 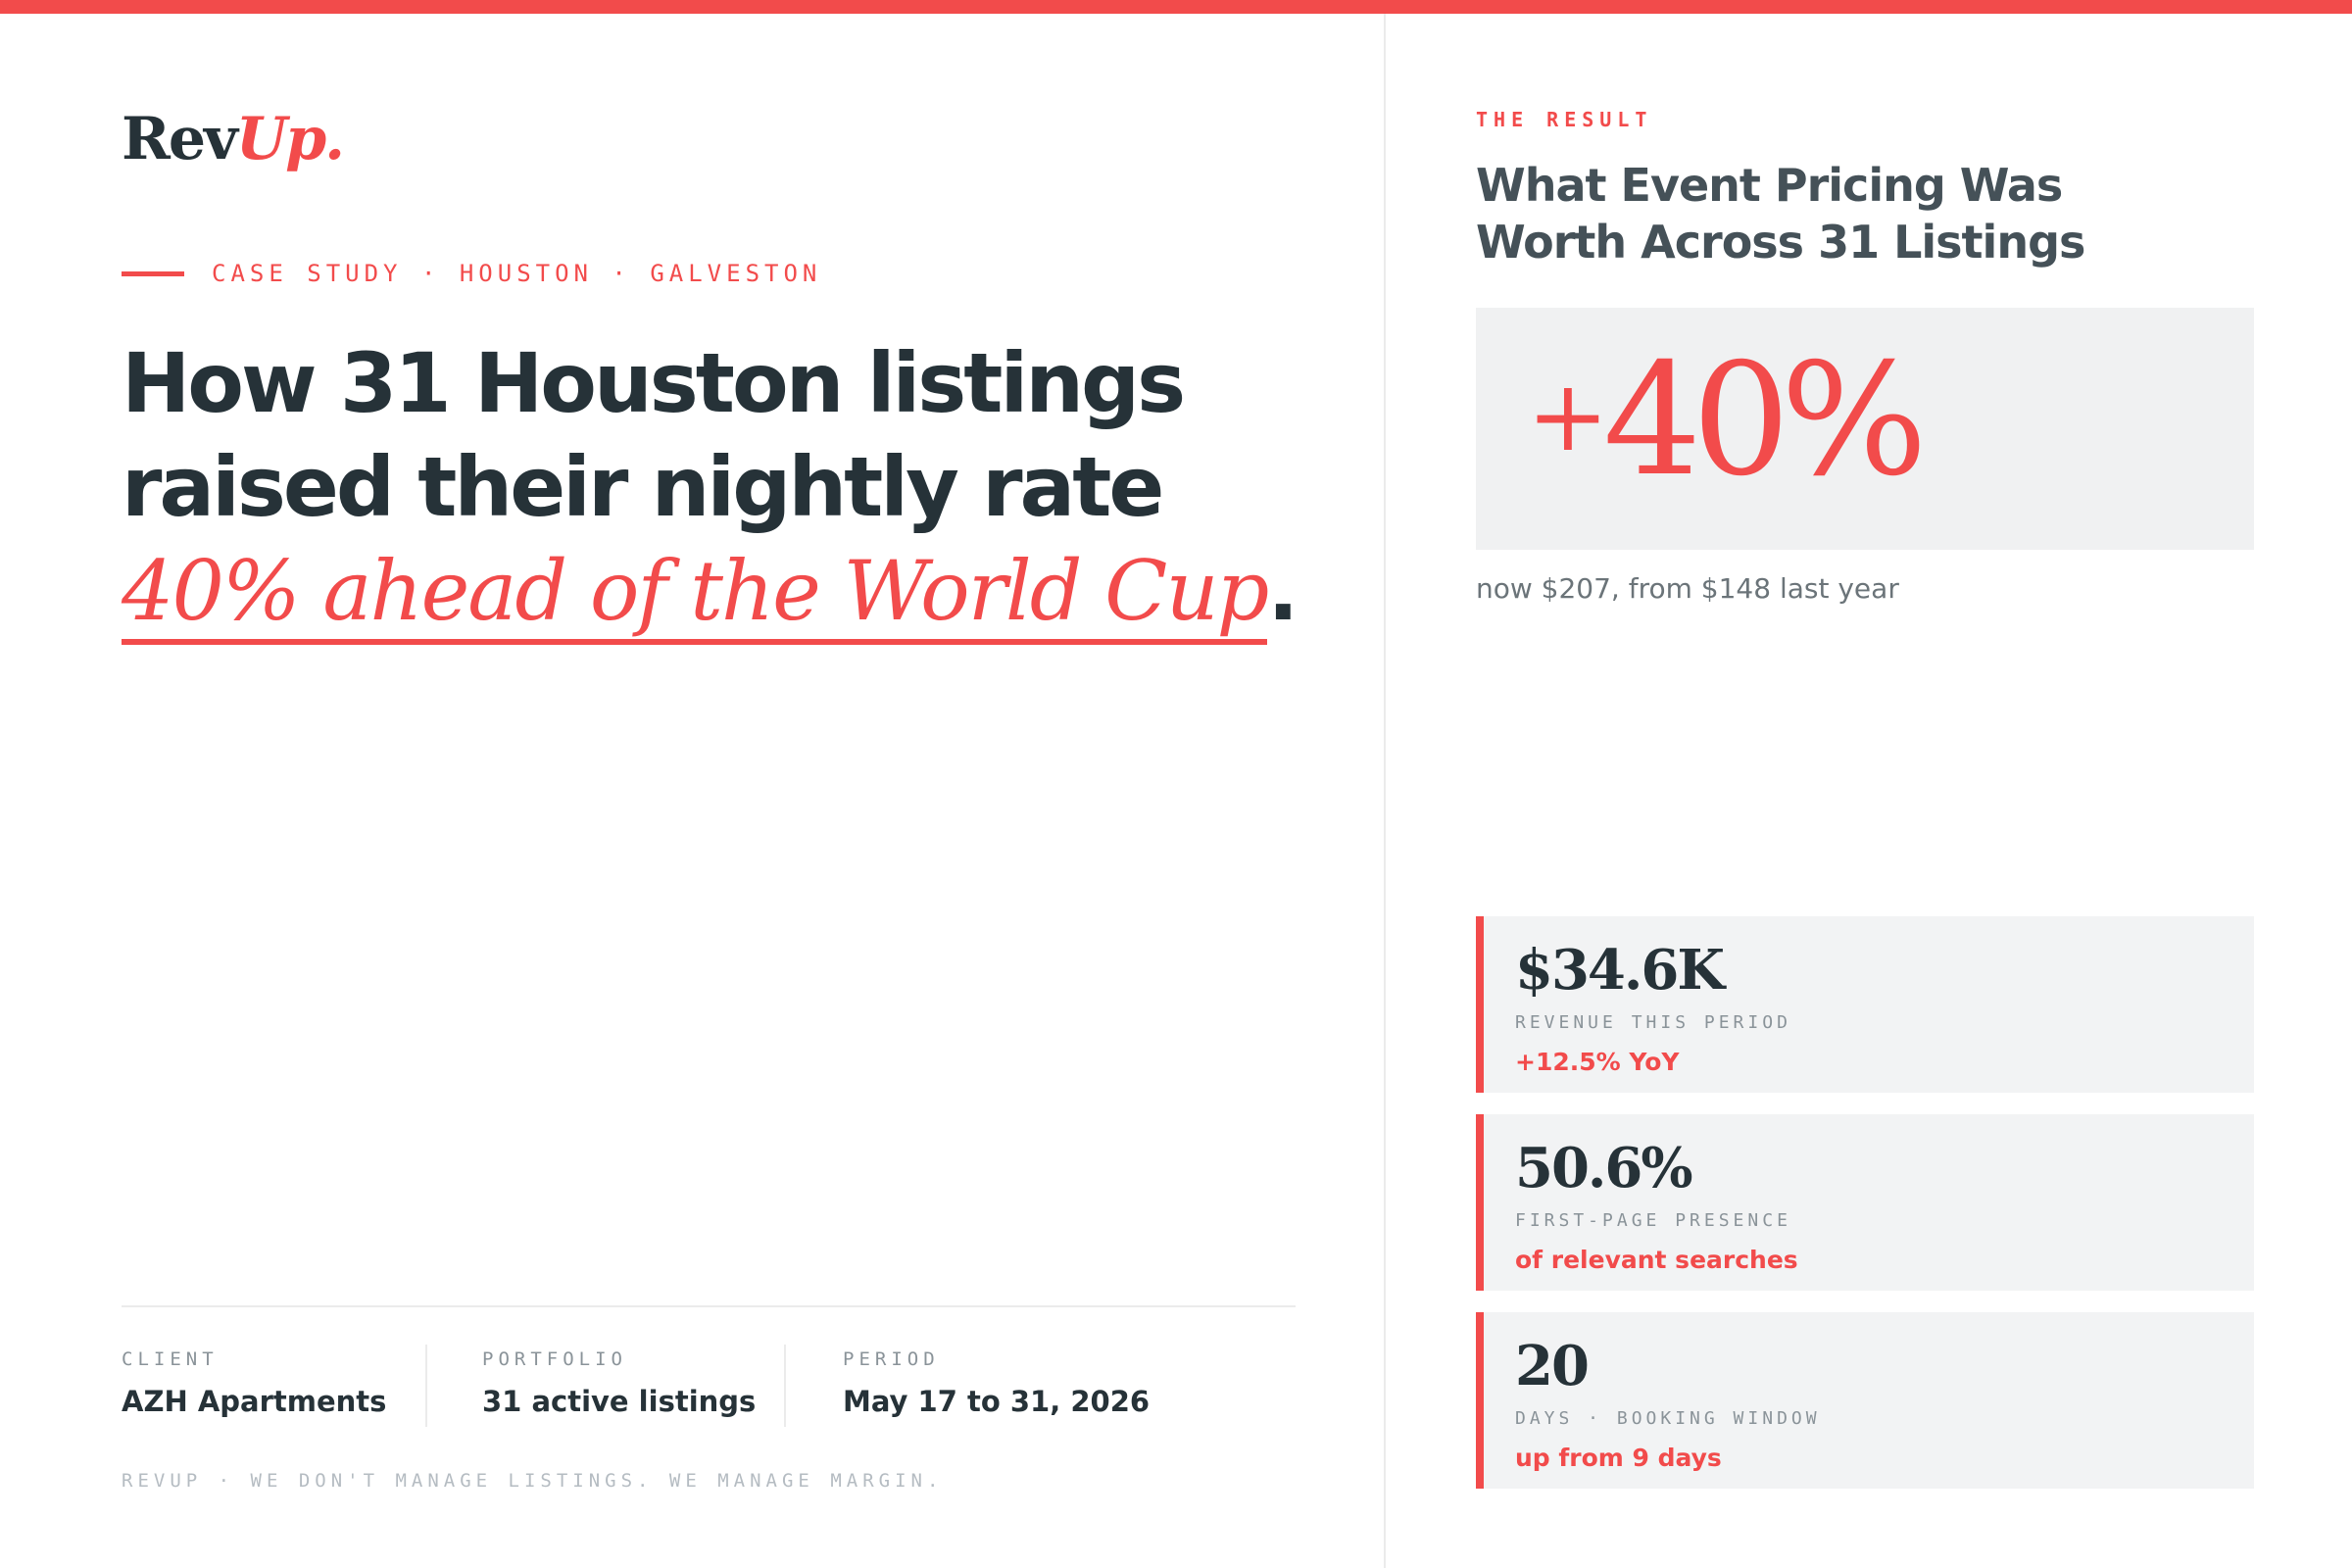 What do you see at coordinates (1865, 1400) in the screenshot?
I see `stat-card-booking-window: 20 DAYS · BOOKING WINDOW up from 9 days` at bounding box center [1865, 1400].